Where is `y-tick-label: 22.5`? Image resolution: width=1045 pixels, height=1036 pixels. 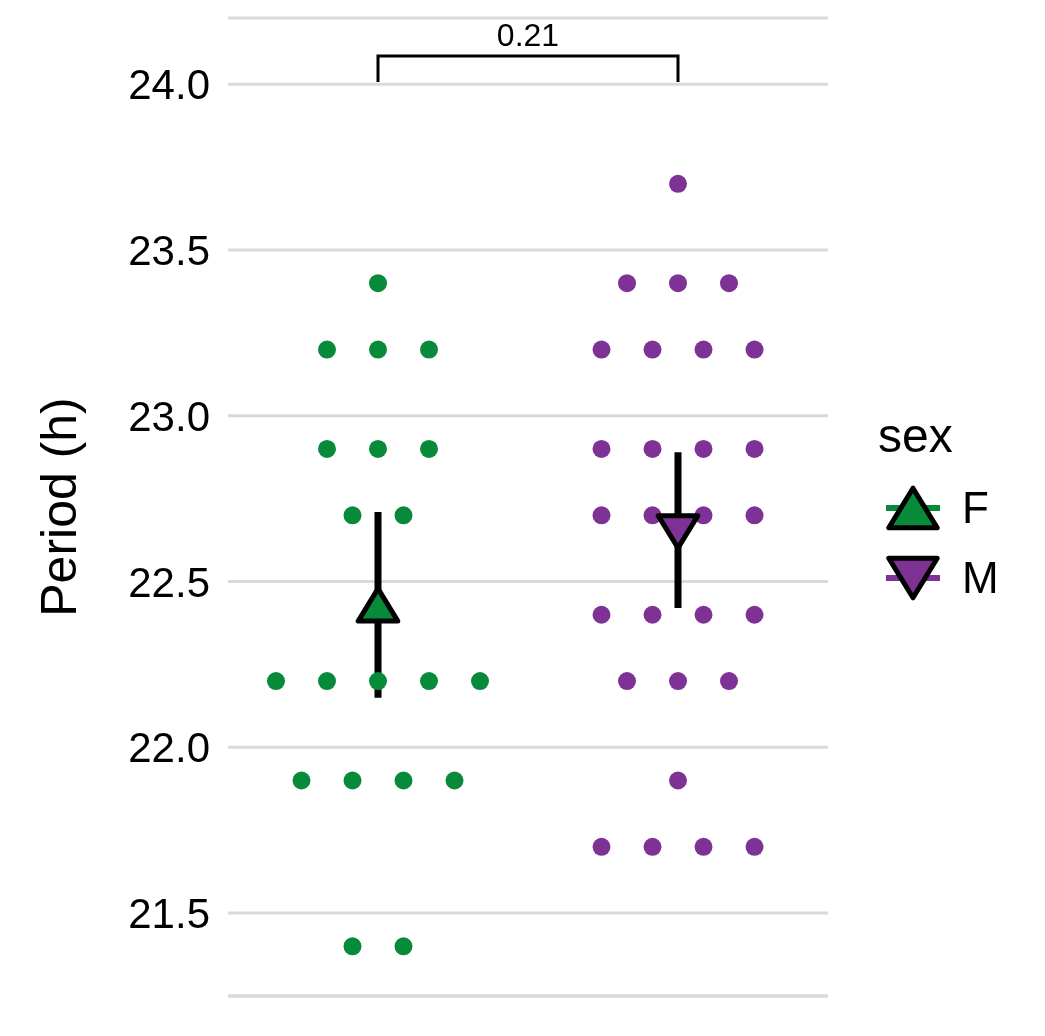 y-tick-label: 22.5 is located at coordinates (169, 582).